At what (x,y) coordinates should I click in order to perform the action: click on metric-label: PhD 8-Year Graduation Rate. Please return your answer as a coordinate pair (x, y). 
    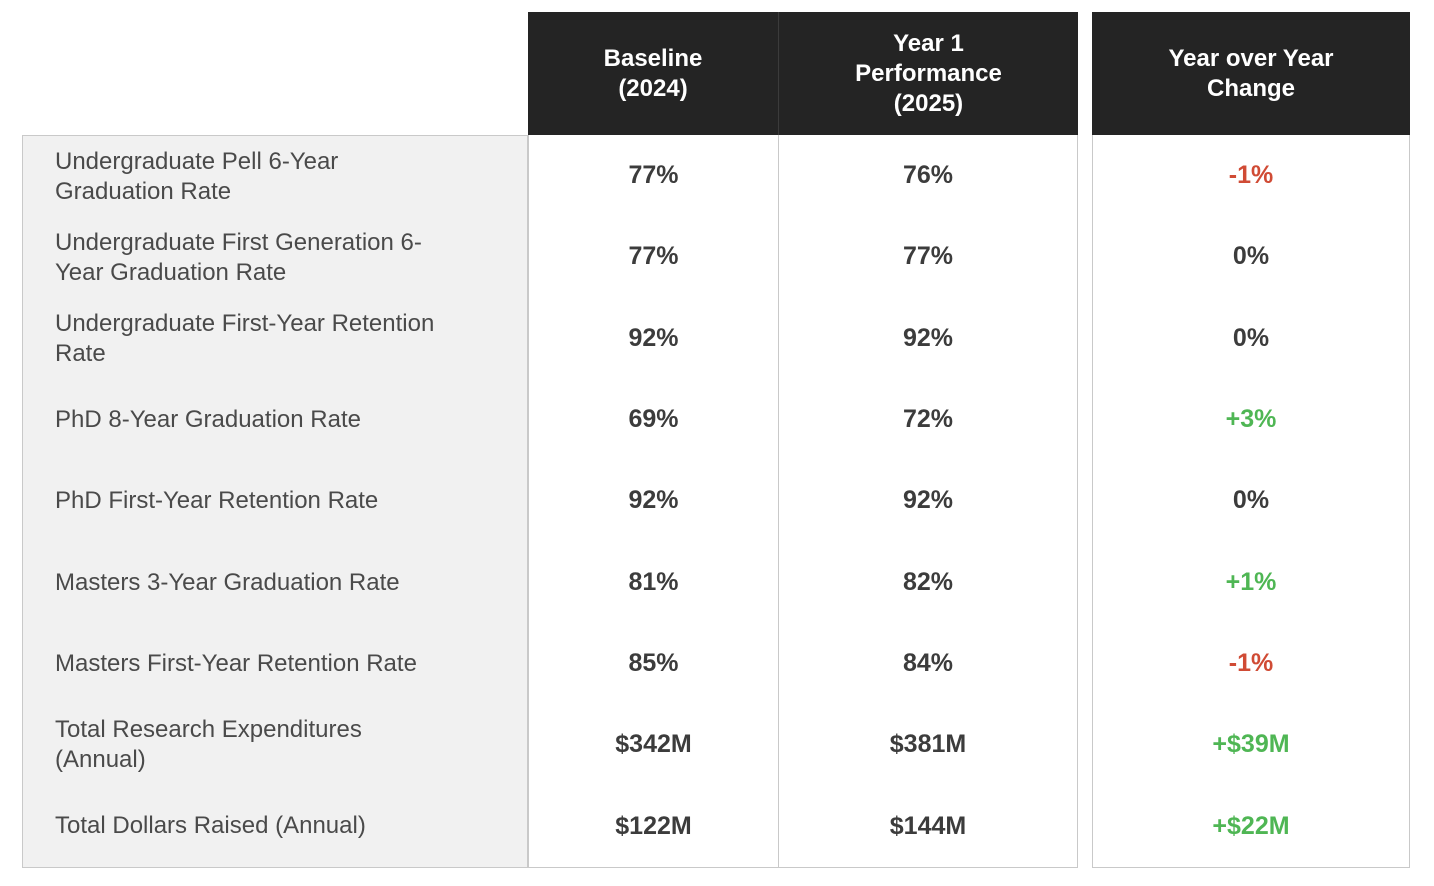
    Looking at the image, I should click on (208, 420).